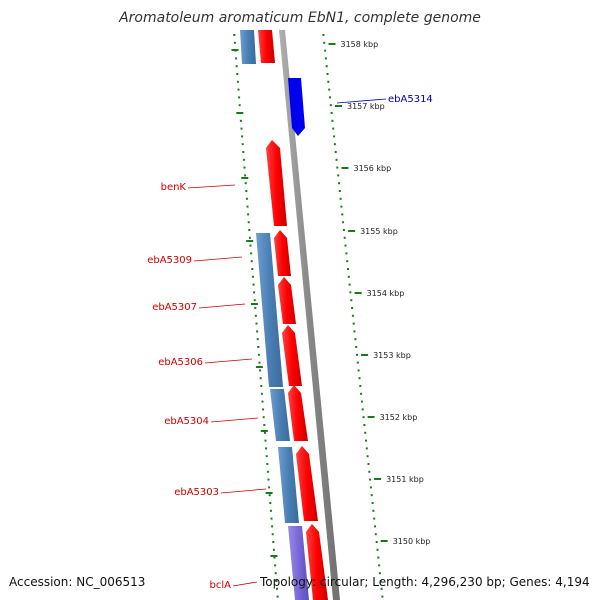 This screenshot has width=600, height=600. I want to click on gene-label: ebA5314, so click(410, 99).